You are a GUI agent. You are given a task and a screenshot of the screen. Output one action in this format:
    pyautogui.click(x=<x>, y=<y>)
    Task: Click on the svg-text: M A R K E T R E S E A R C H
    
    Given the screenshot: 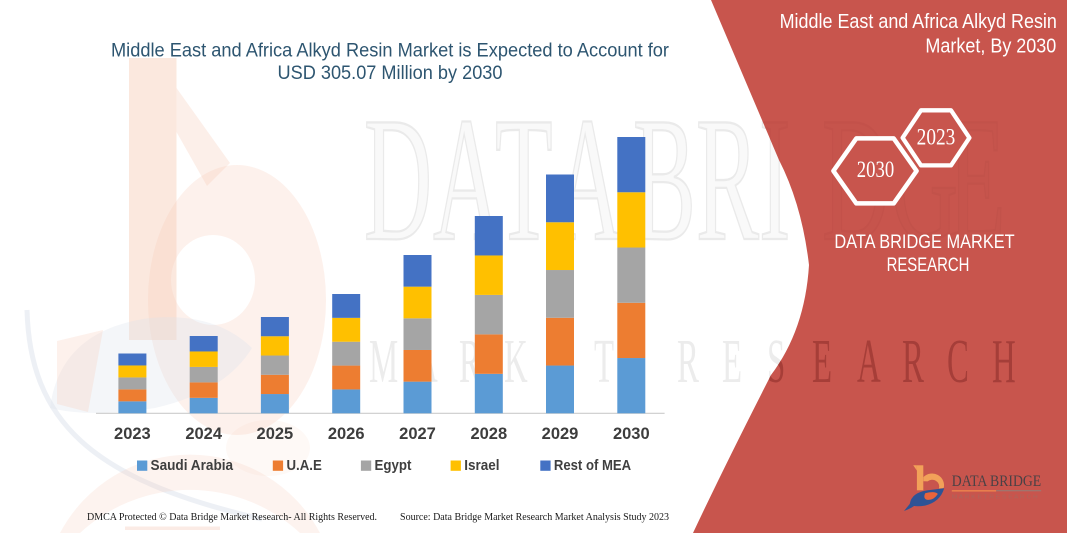 What is the action you would take?
    pyautogui.click(x=995, y=497)
    